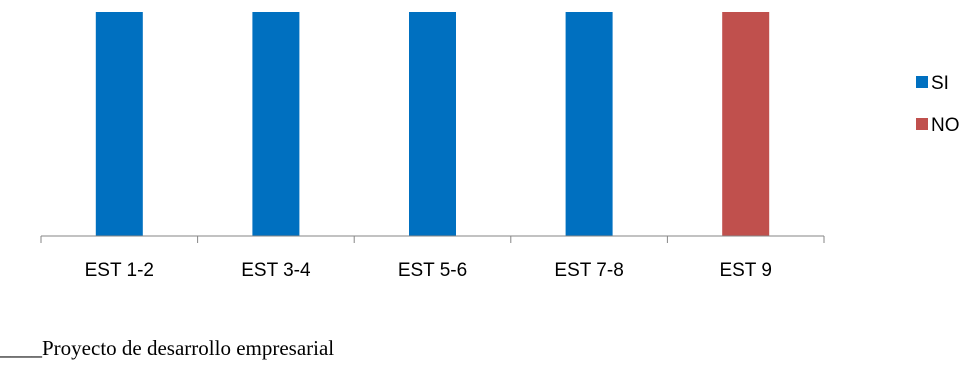 Image resolution: width=971 pixels, height=373 pixels. Describe the element at coordinates (119, 124) in the screenshot. I see `bar-est-1-2-si` at that location.